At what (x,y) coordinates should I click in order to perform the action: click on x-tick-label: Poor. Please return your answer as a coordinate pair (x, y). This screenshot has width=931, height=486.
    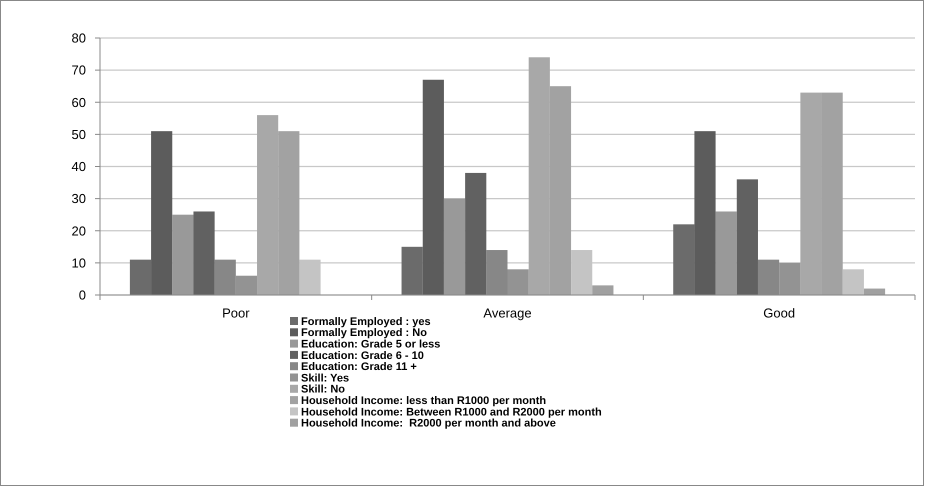
    Looking at the image, I should click on (236, 313).